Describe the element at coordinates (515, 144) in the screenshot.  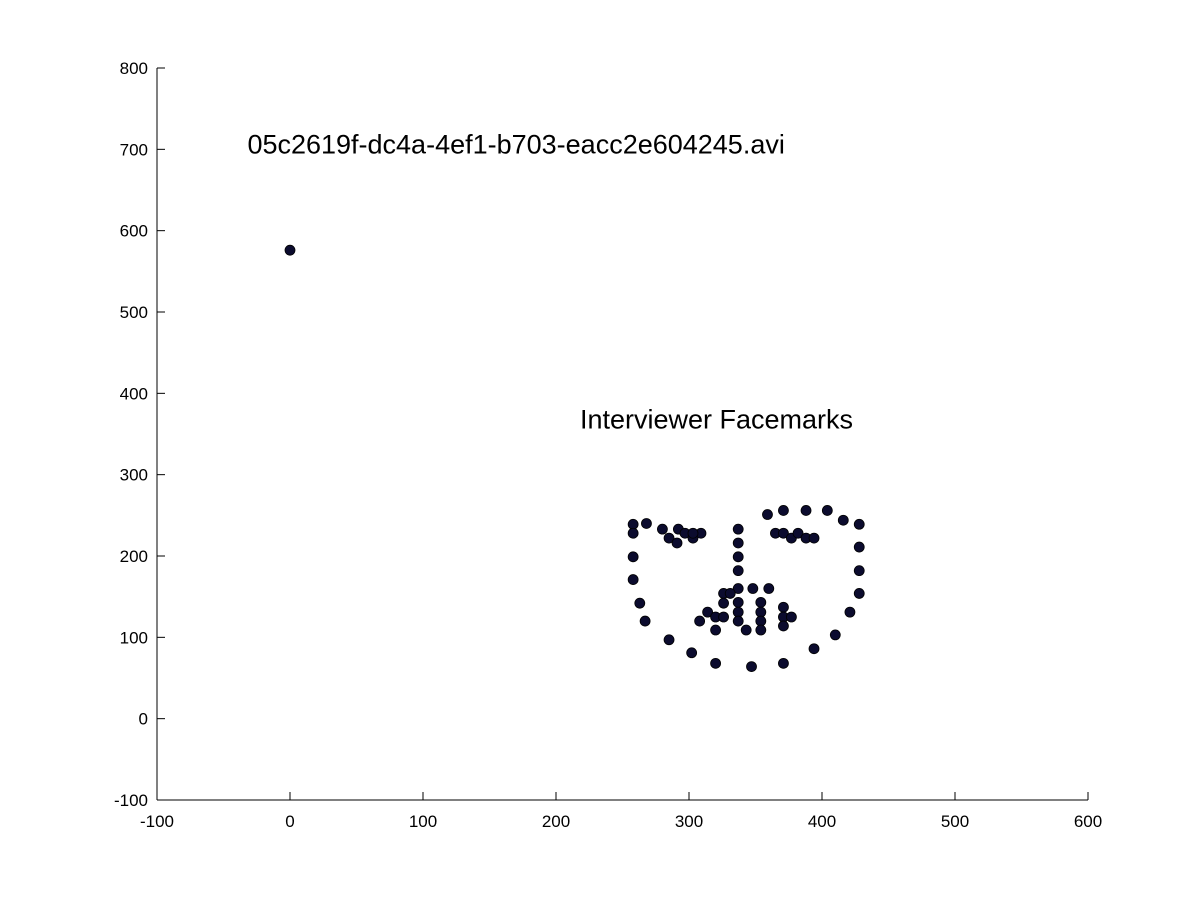
I see `annotation-text: 05c2619f-dc4a-4ef1-b703-eacc2e604245.avi` at that location.